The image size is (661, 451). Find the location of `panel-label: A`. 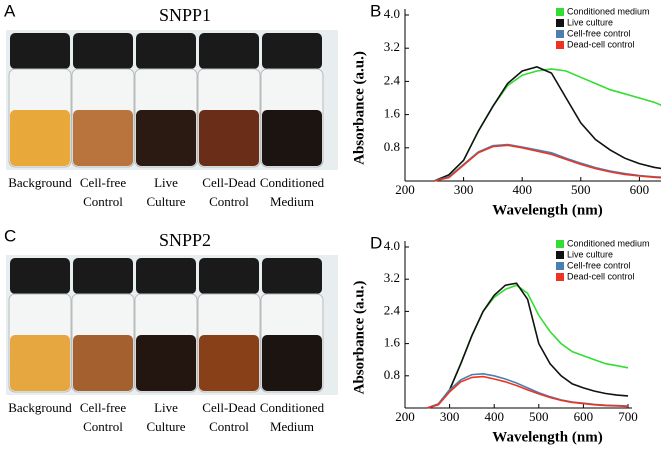

panel-label: A is located at coordinates (10, 10).